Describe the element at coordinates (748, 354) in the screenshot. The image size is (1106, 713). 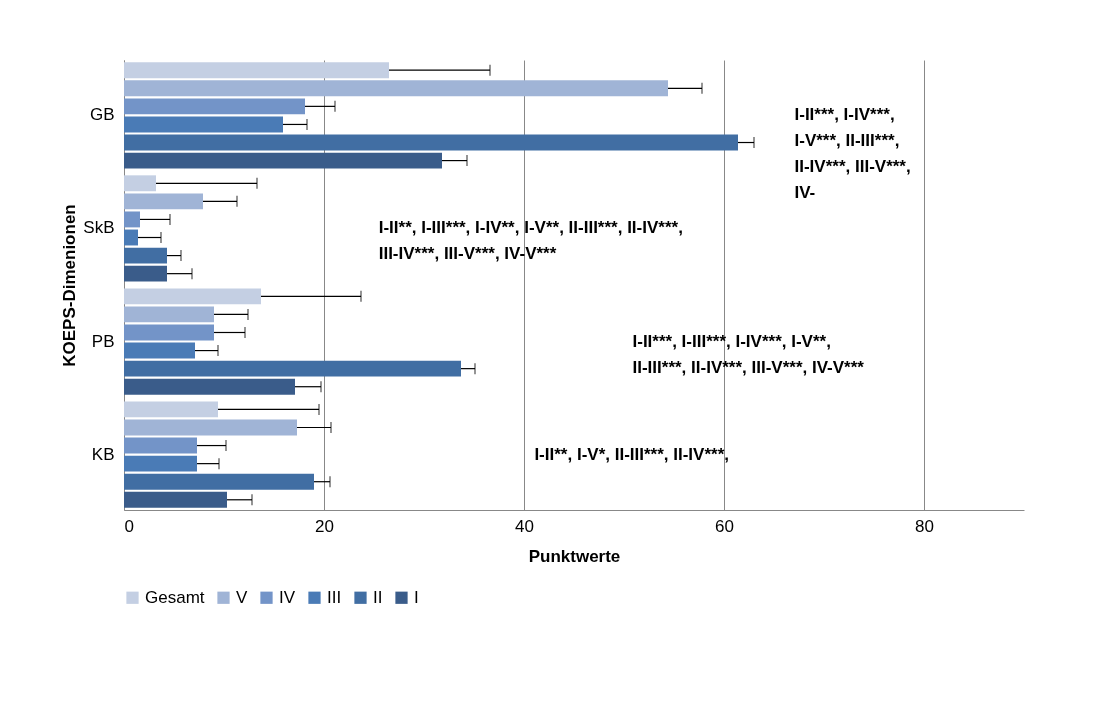
I see `annotation: I-II***, I-III***, I-IV***, I-V**, II-III***, II-IV***, III-V***, IV-V***` at that location.